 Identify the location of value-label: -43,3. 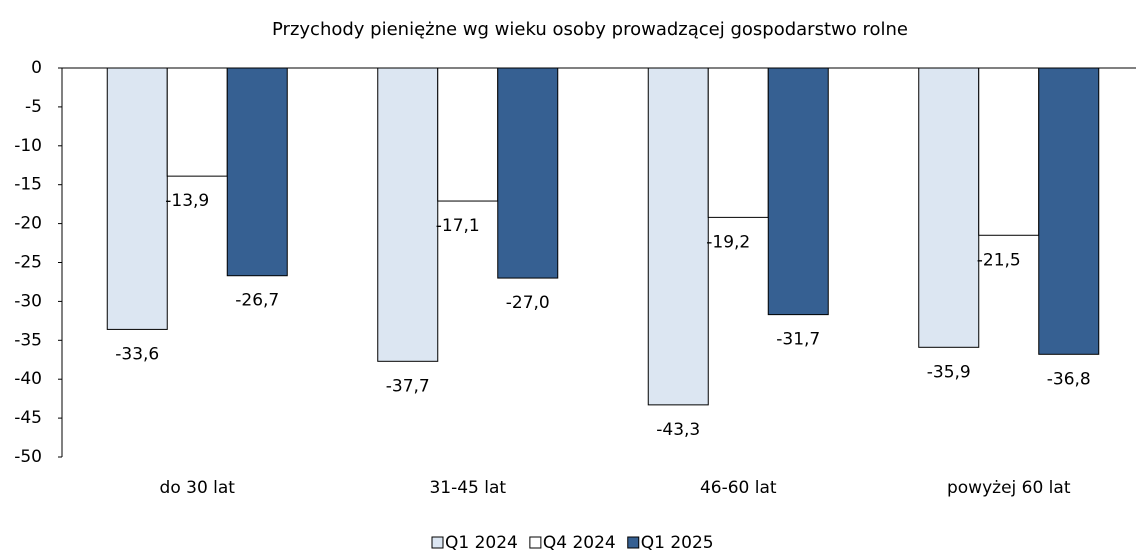
(678, 430).